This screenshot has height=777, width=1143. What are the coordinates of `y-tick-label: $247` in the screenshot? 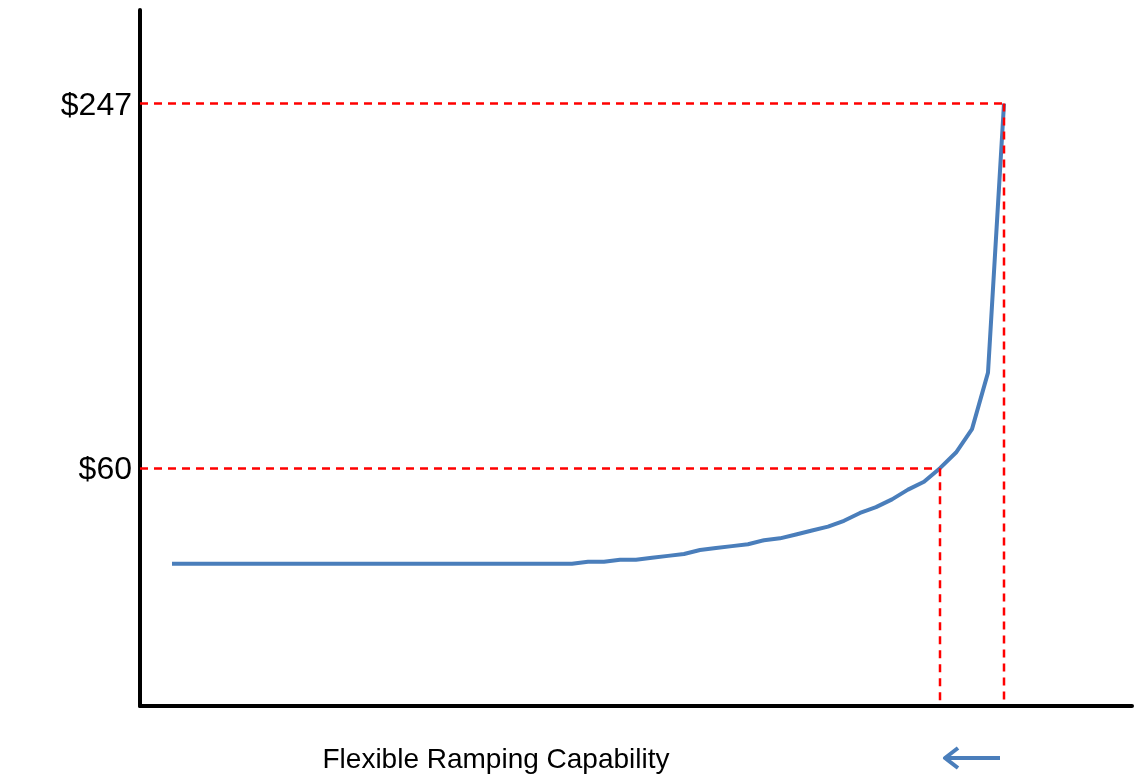 It's located at (96, 103).